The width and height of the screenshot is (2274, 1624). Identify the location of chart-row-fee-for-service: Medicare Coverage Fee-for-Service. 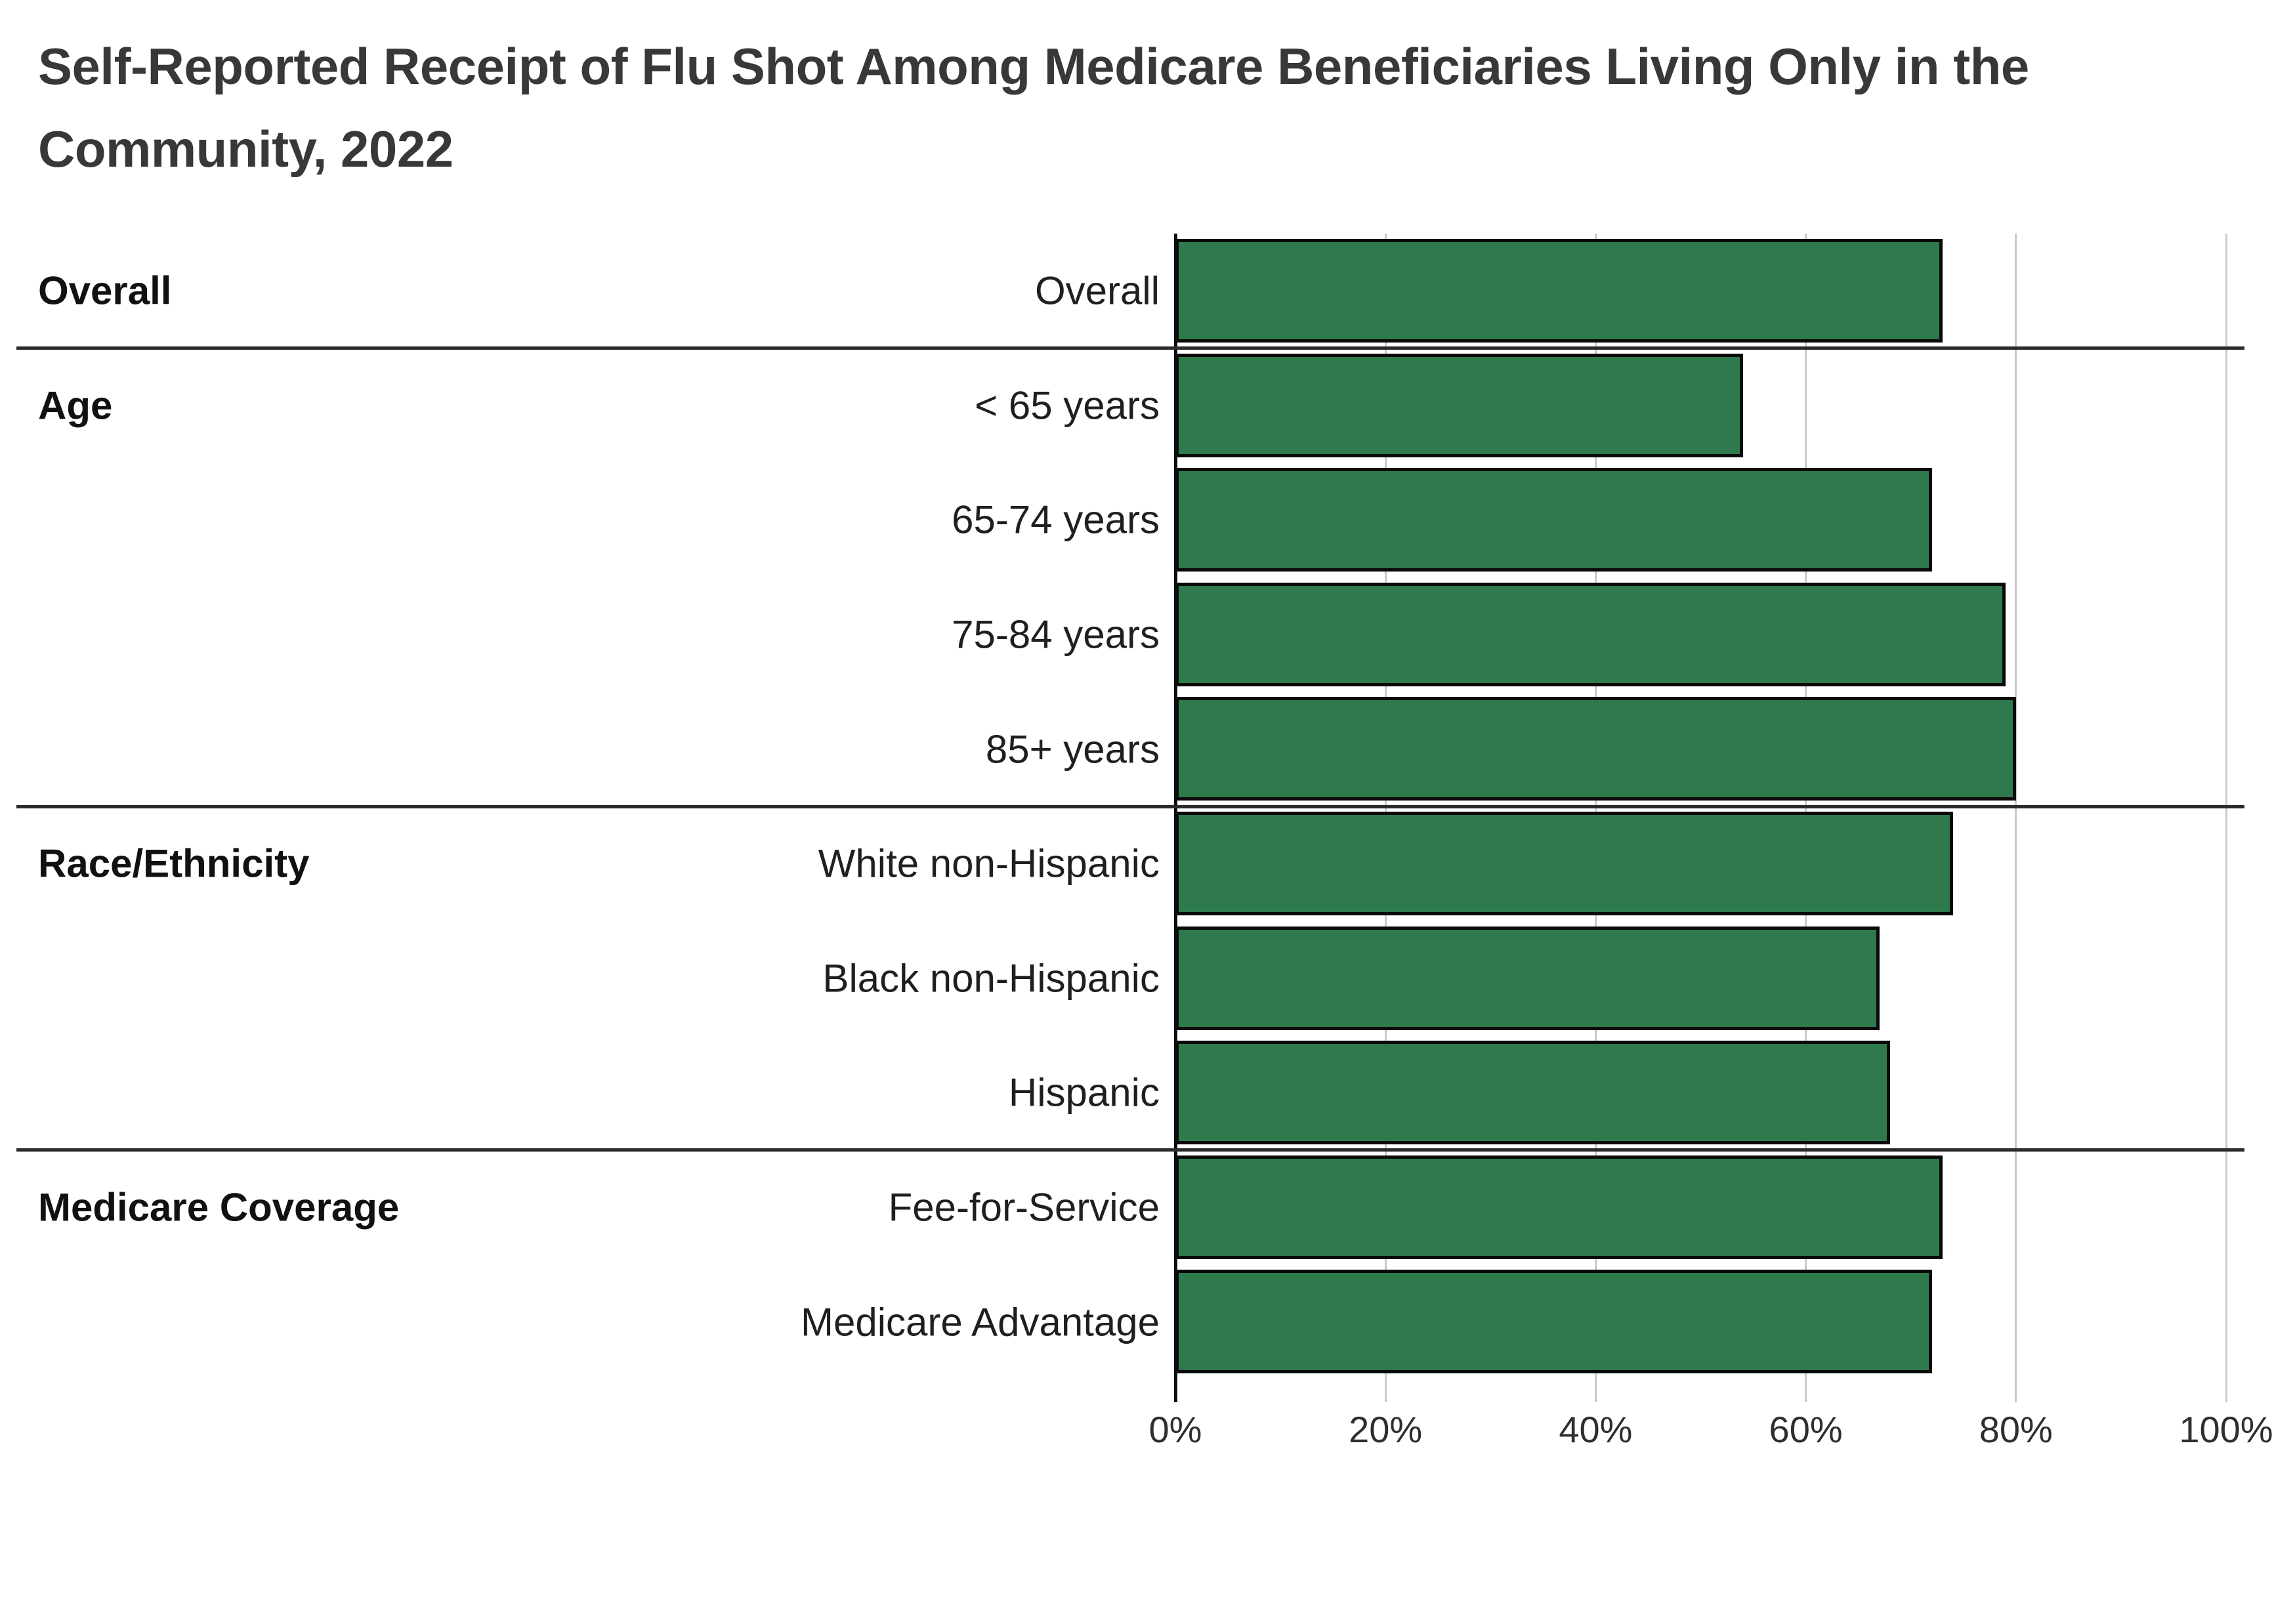
(1137, 1207).